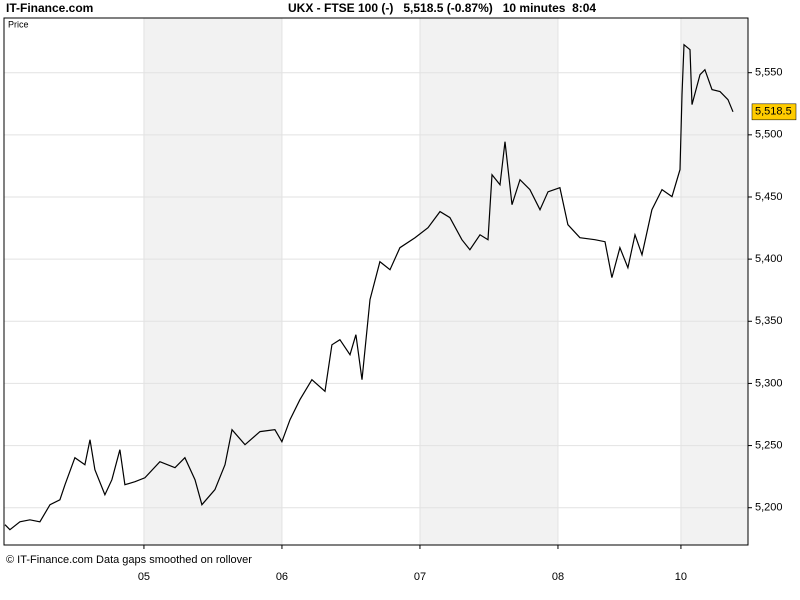  I want to click on y-tick-label: 5,450, so click(769, 197).